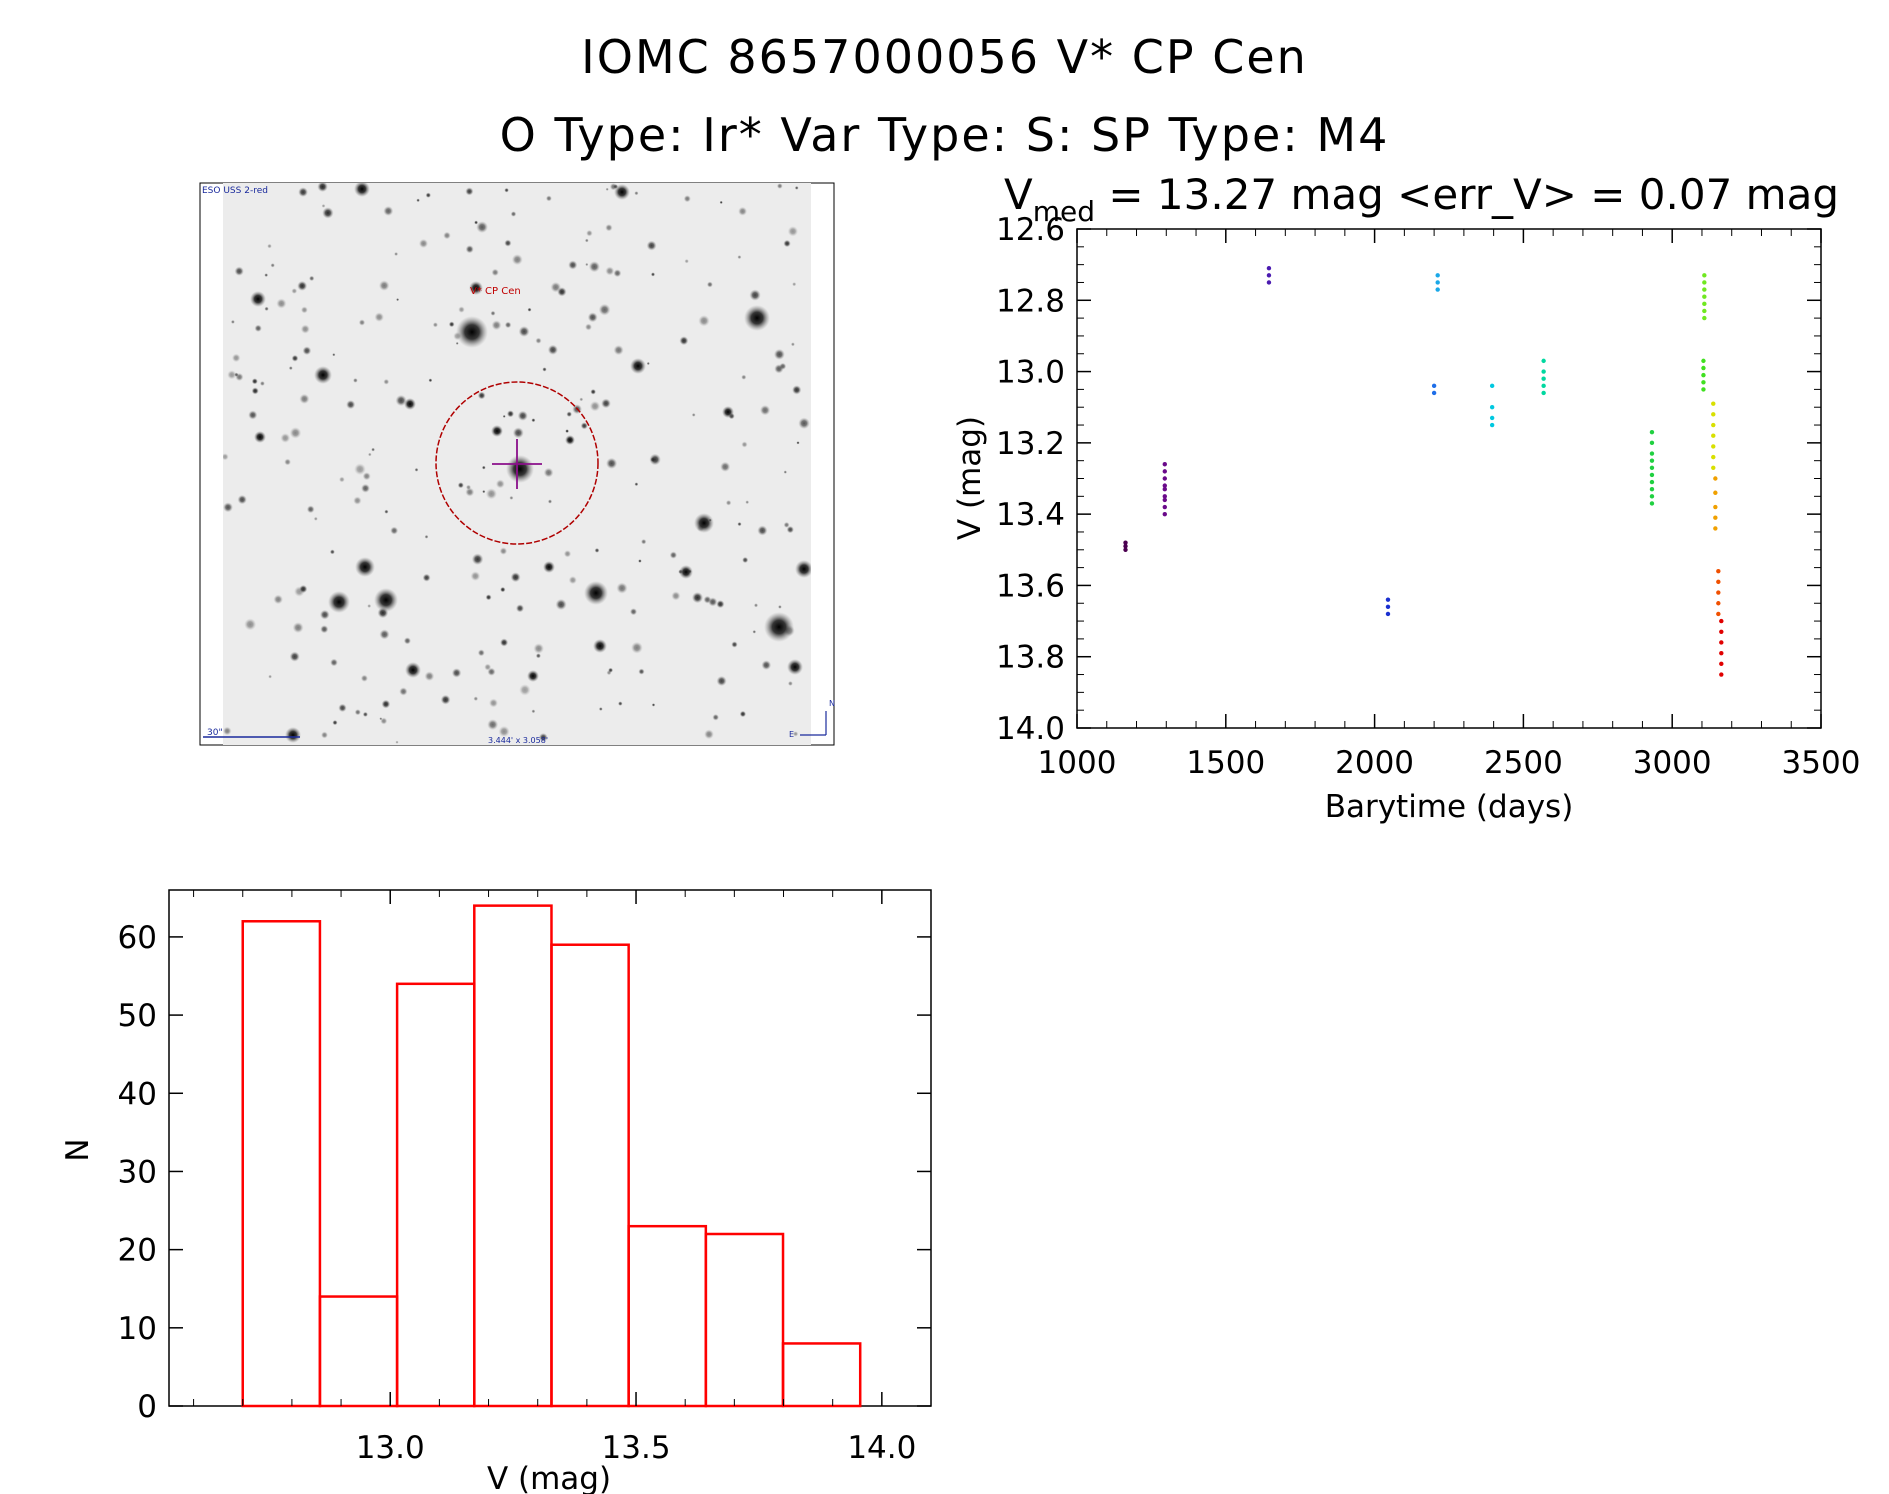 Image resolution: width=1889 pixels, height=1494 pixels. Describe the element at coordinates (881, 1448) in the screenshot. I see `hist-x-tick-label: 14.0` at that location.